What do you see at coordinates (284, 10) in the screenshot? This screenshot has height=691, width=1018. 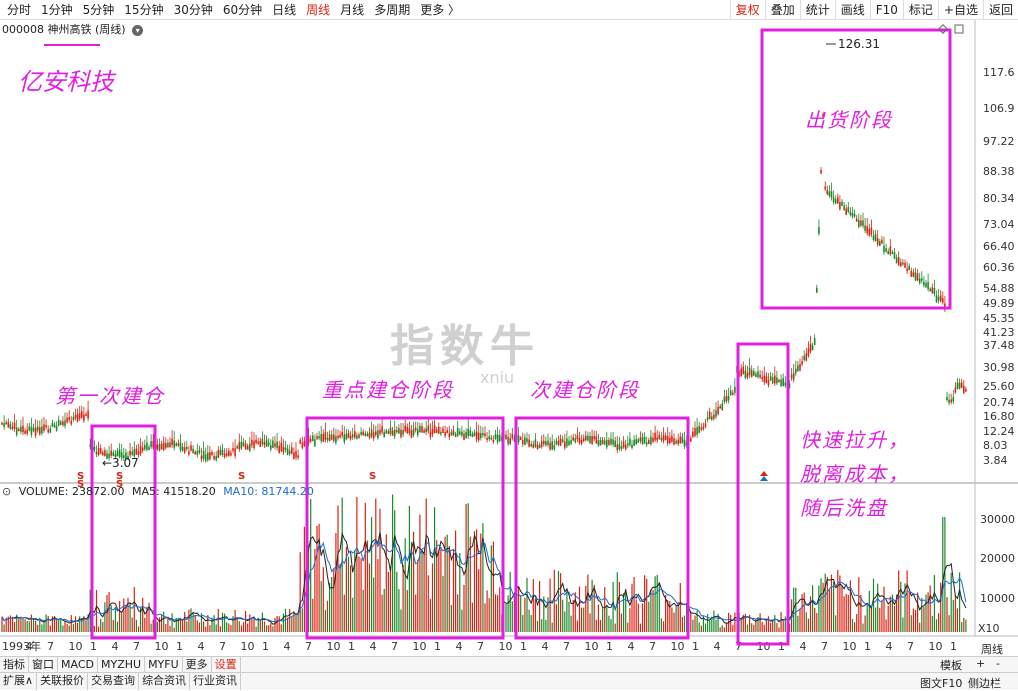 I see `tab-period-6: 日线` at bounding box center [284, 10].